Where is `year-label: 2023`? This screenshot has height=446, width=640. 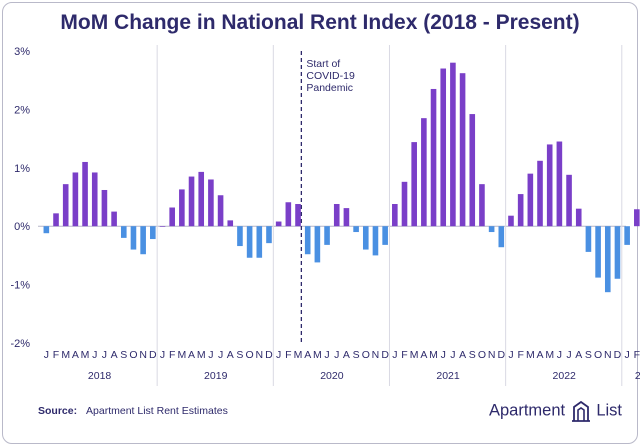
year-label: 2023 is located at coordinates (637, 376).